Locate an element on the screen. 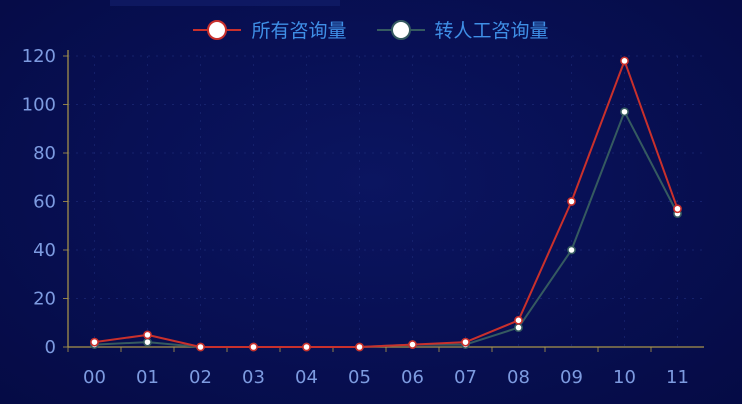 This screenshot has height=404, width=742. legend-item-human-consultations: 转人工咨询量 is located at coordinates (462, 29).